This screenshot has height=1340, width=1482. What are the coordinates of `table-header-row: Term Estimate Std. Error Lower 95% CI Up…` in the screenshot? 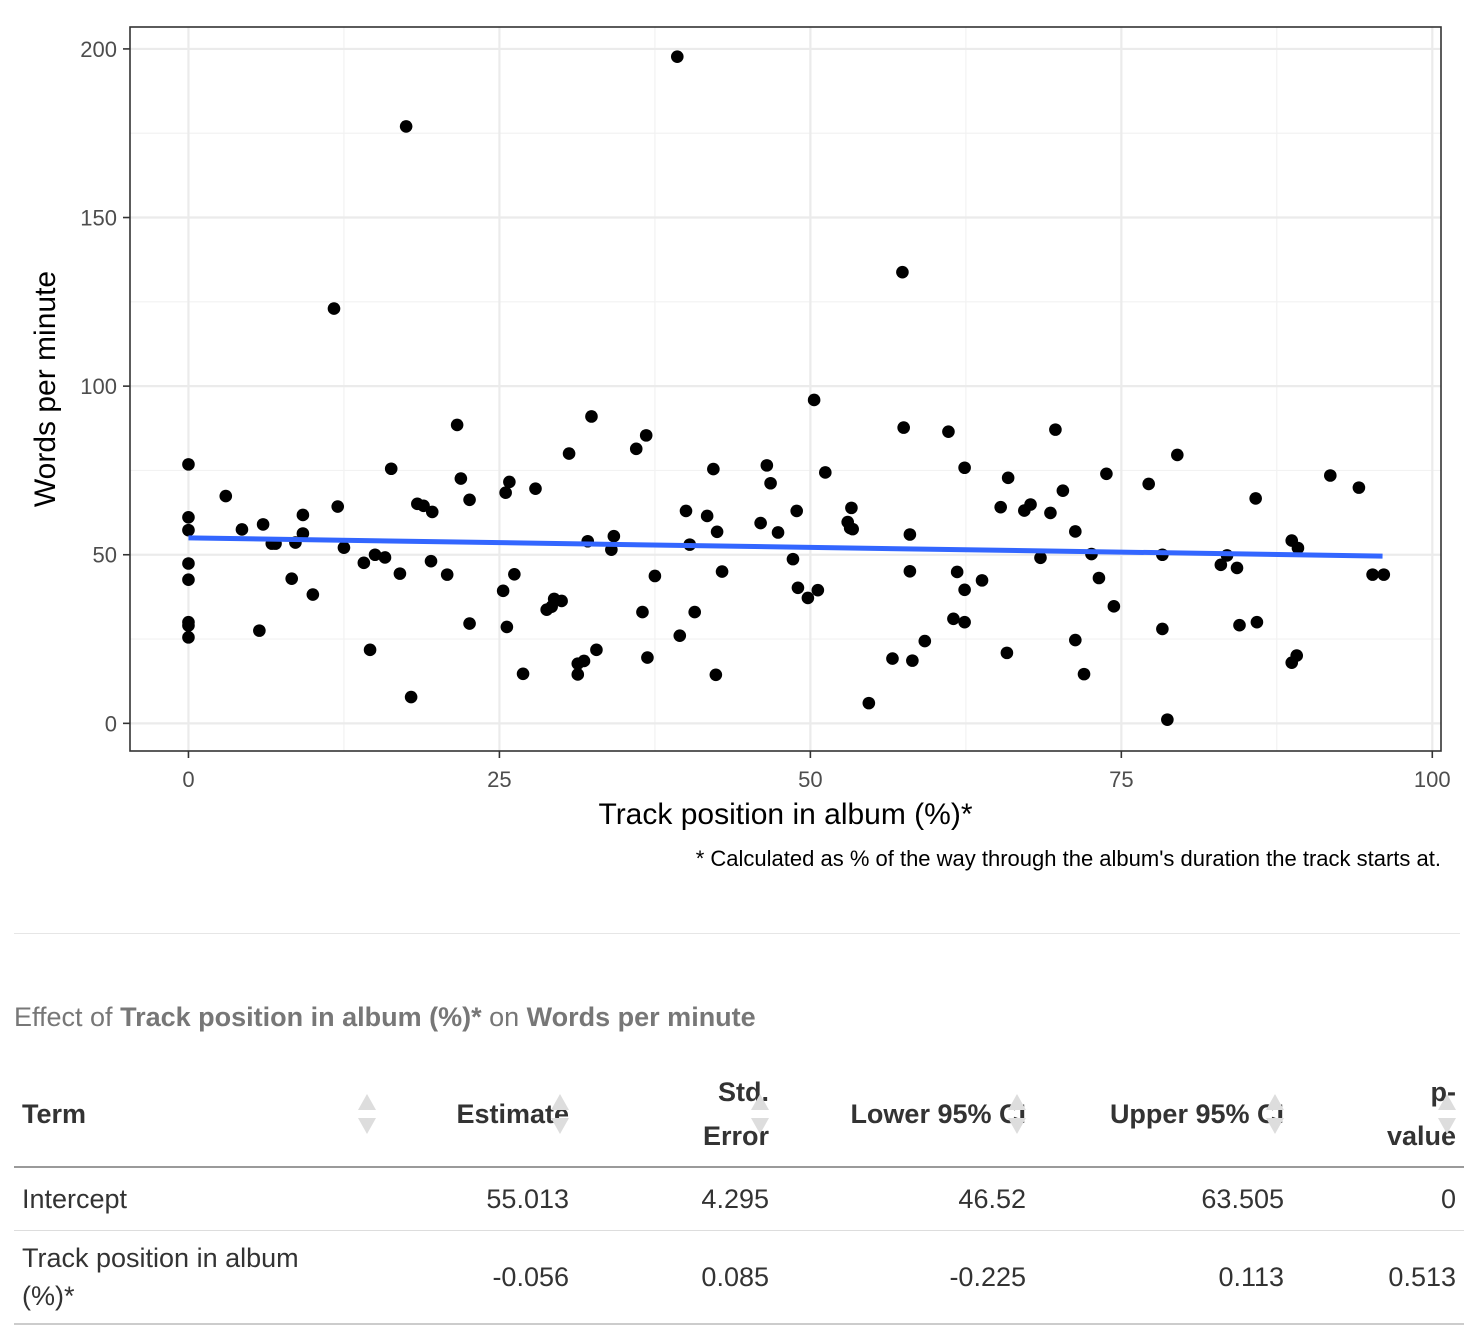 It's located at (739, 1115).